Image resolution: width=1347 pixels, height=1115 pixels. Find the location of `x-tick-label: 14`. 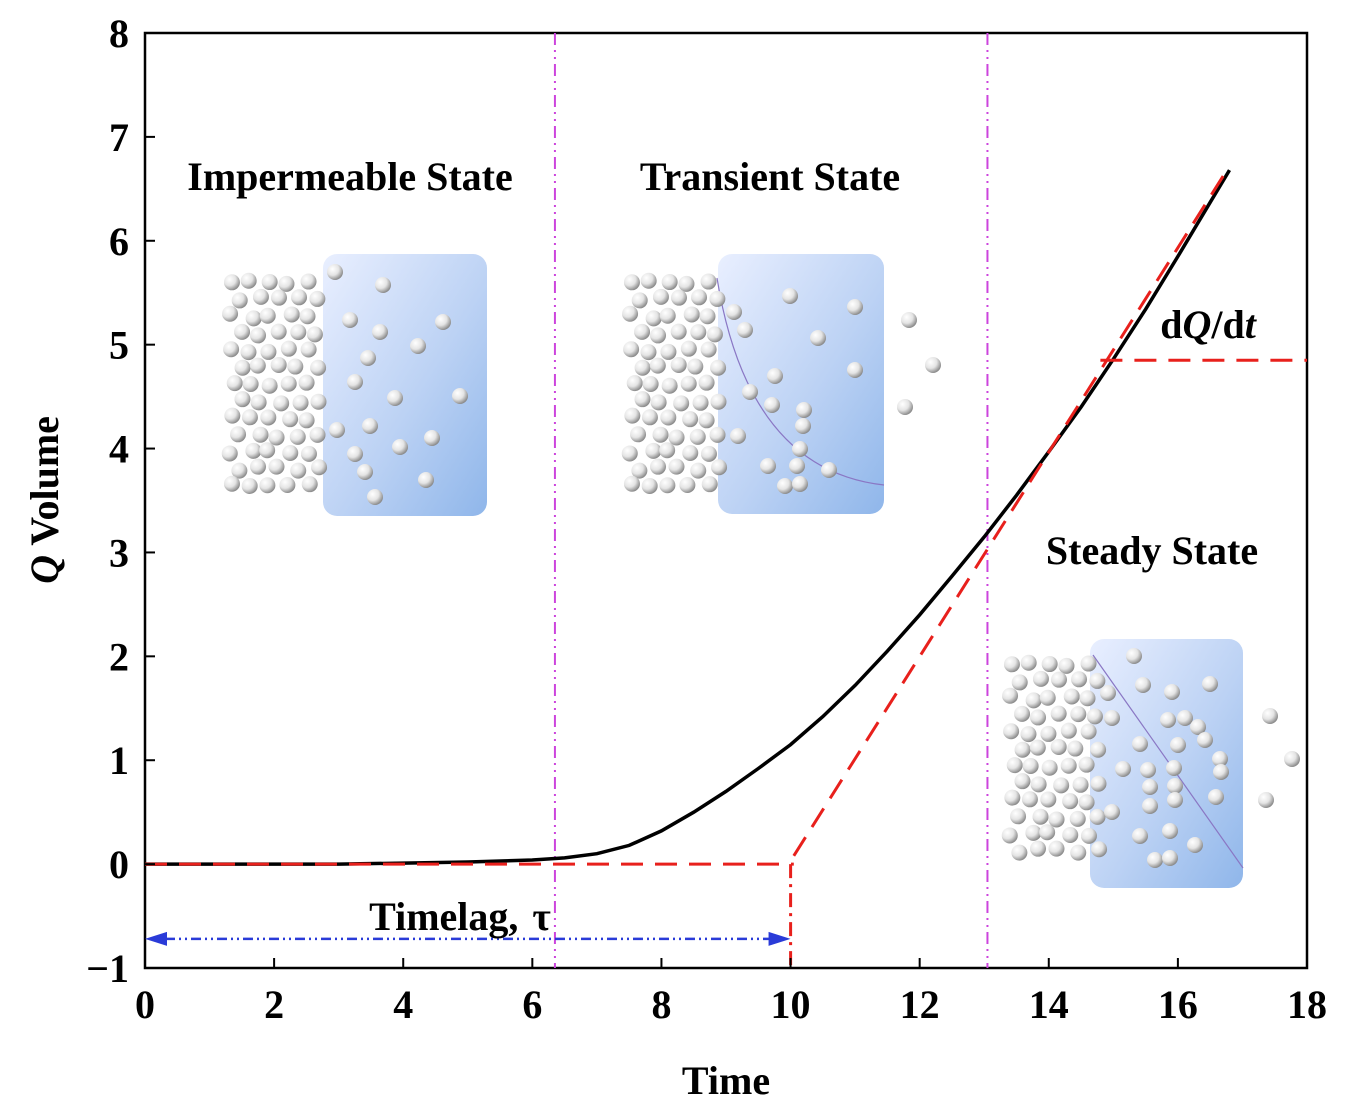

x-tick-label: 14 is located at coordinates (1049, 1004).